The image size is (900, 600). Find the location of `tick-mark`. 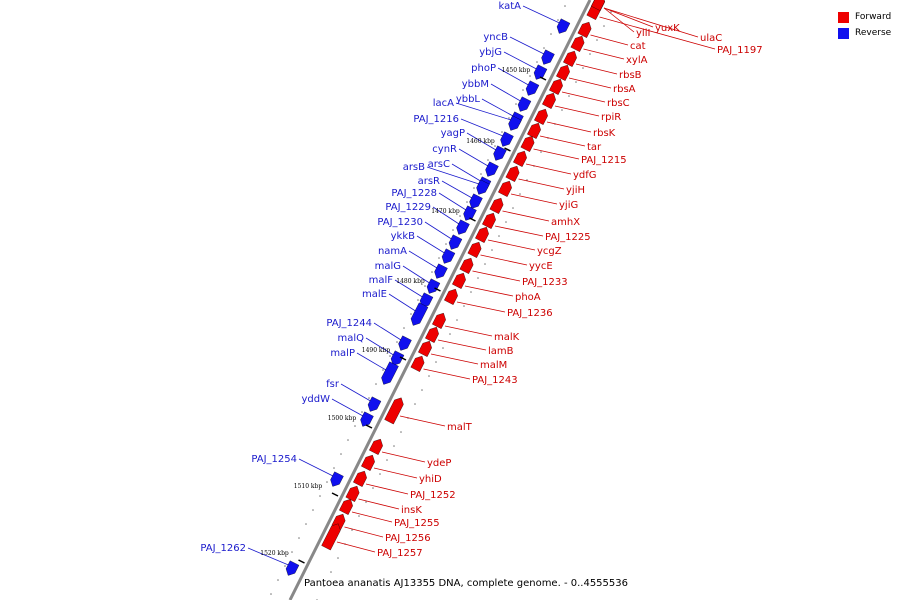

tick-mark is located at coordinates (472, 219).